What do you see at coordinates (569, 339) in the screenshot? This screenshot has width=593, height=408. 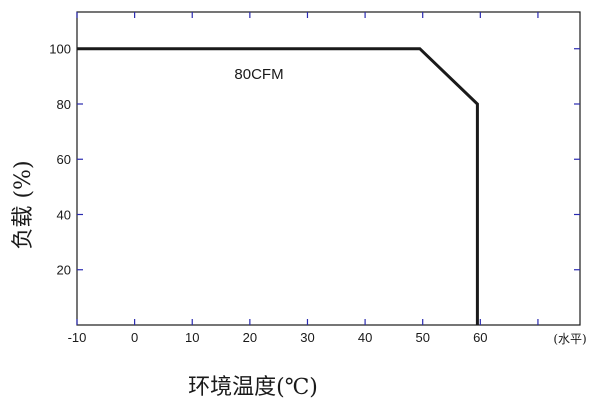 I see `x-axis-note: (水平)` at bounding box center [569, 339].